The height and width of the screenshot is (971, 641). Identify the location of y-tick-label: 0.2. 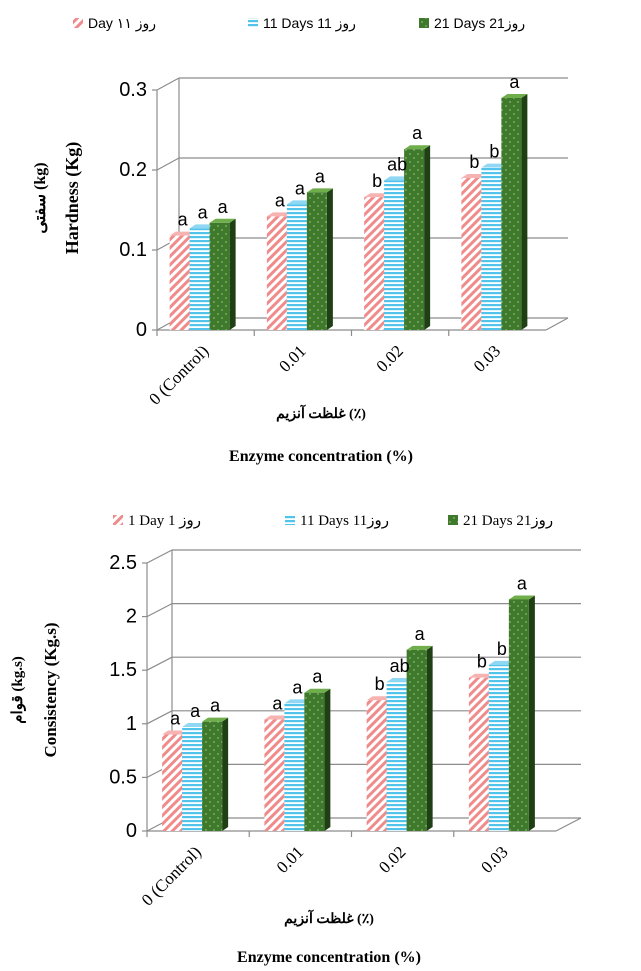
(133, 170).